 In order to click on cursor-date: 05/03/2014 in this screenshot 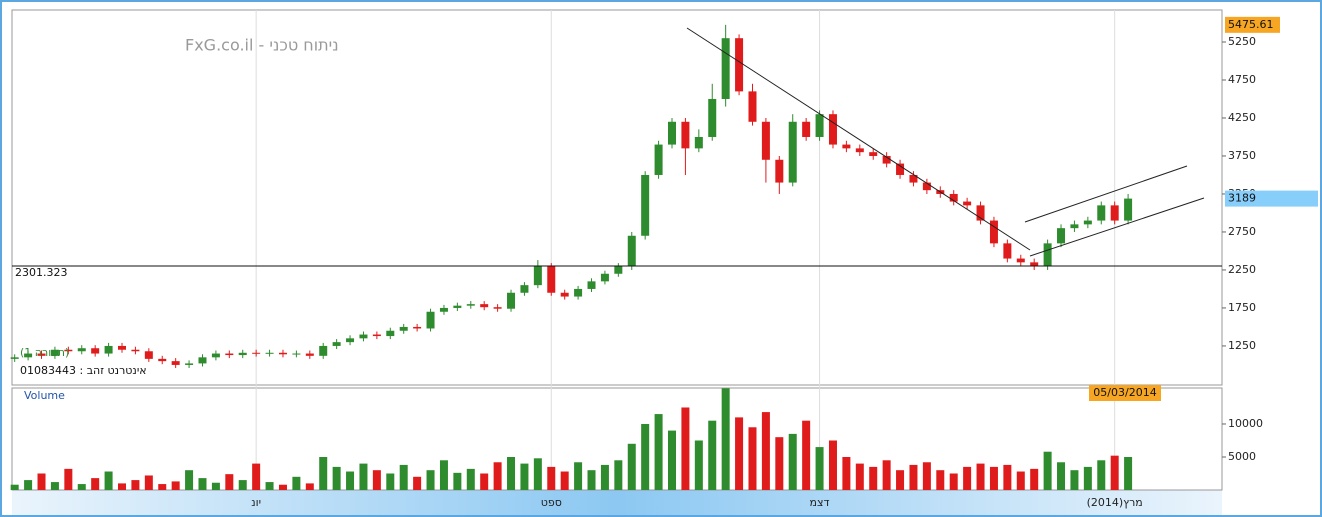, I will do `click(1124, 392)`.